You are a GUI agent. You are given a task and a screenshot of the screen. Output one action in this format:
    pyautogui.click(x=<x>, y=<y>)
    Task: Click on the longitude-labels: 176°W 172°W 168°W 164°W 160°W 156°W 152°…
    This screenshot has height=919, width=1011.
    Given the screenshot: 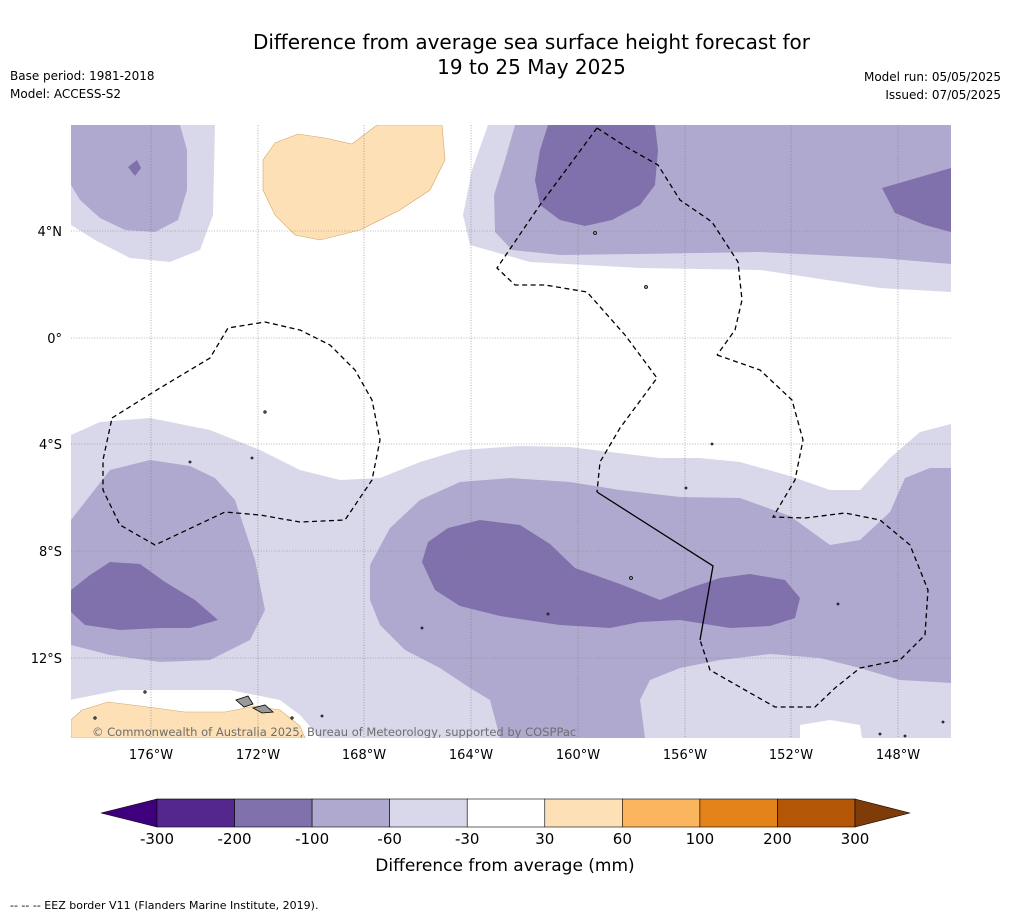 What is the action you would take?
    pyautogui.click(x=524, y=755)
    